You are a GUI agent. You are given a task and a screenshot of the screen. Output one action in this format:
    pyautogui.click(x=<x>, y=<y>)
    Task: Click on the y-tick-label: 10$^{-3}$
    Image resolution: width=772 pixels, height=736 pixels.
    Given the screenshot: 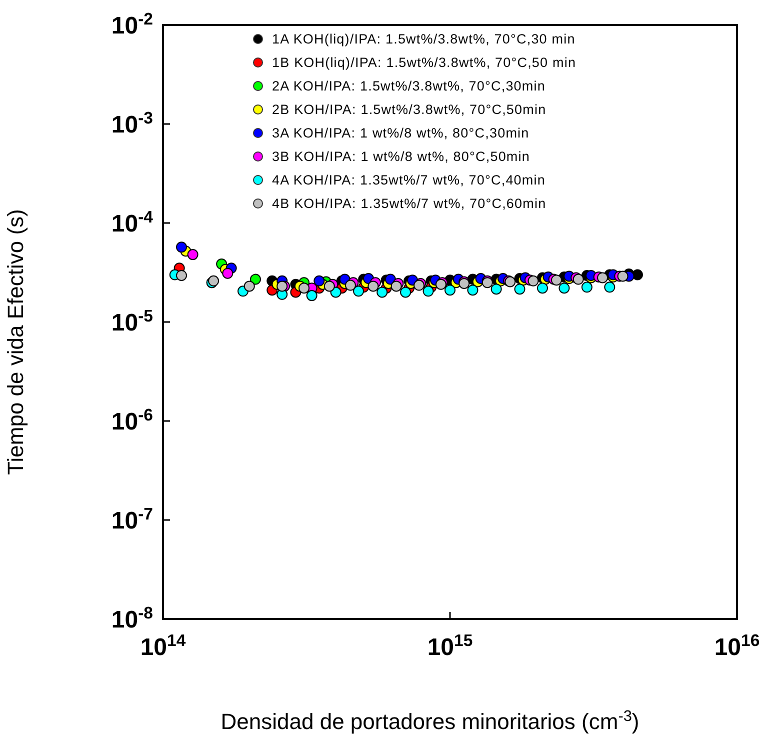 What is the action you would take?
    pyautogui.click(x=132, y=123)
    